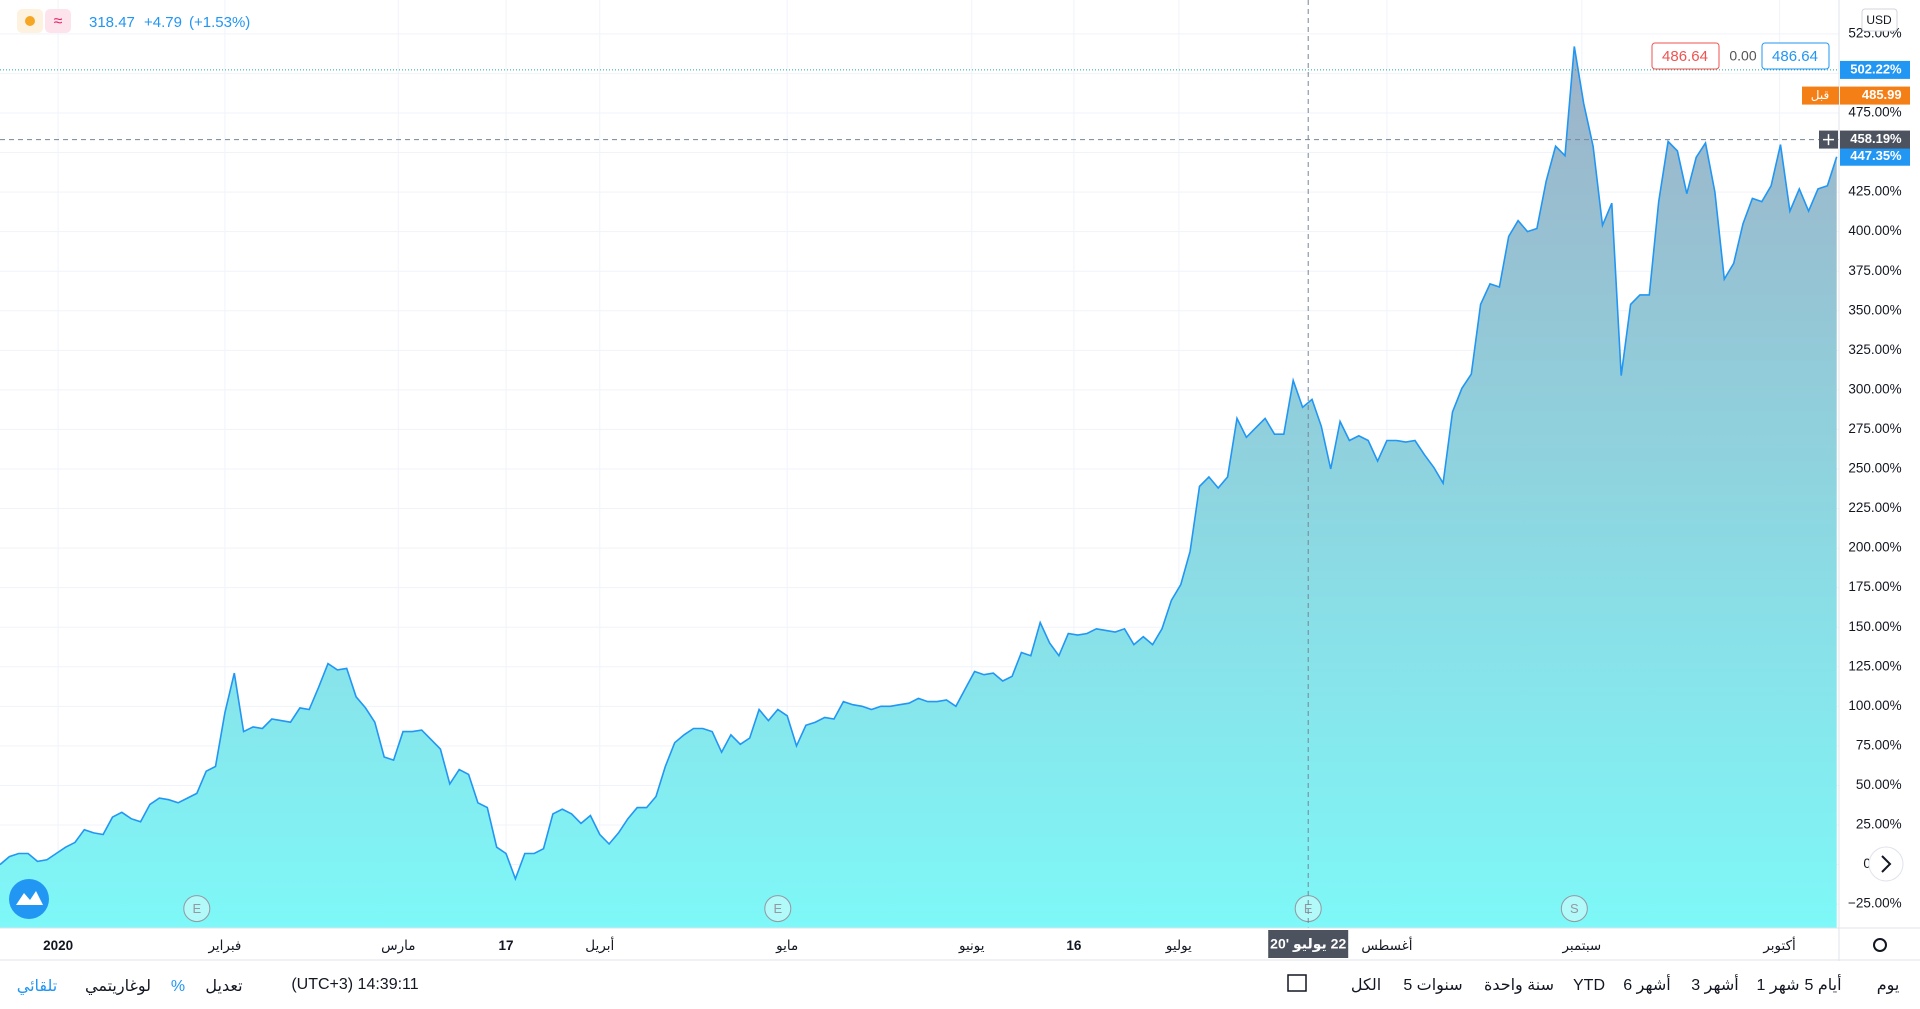 This screenshot has height=1009, width=1920. What do you see at coordinates (599, 945) in the screenshot?
I see `x-tick-label: أبريل` at bounding box center [599, 945].